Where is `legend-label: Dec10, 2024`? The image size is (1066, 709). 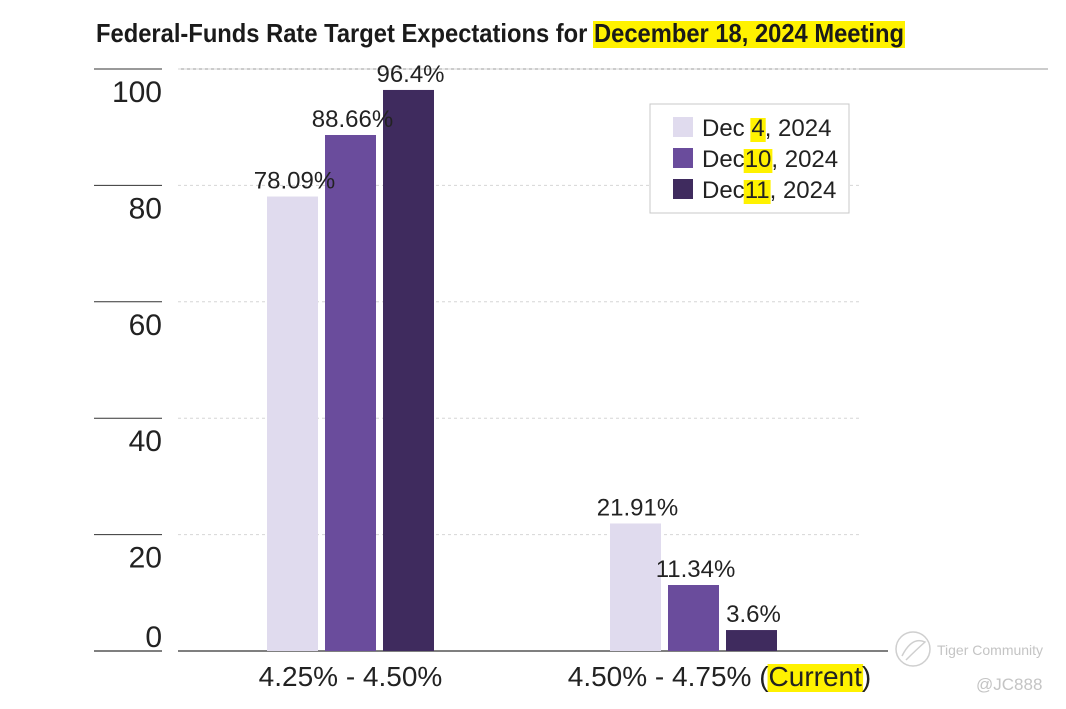
legend-label: Dec10, 2024 is located at coordinates (770, 159).